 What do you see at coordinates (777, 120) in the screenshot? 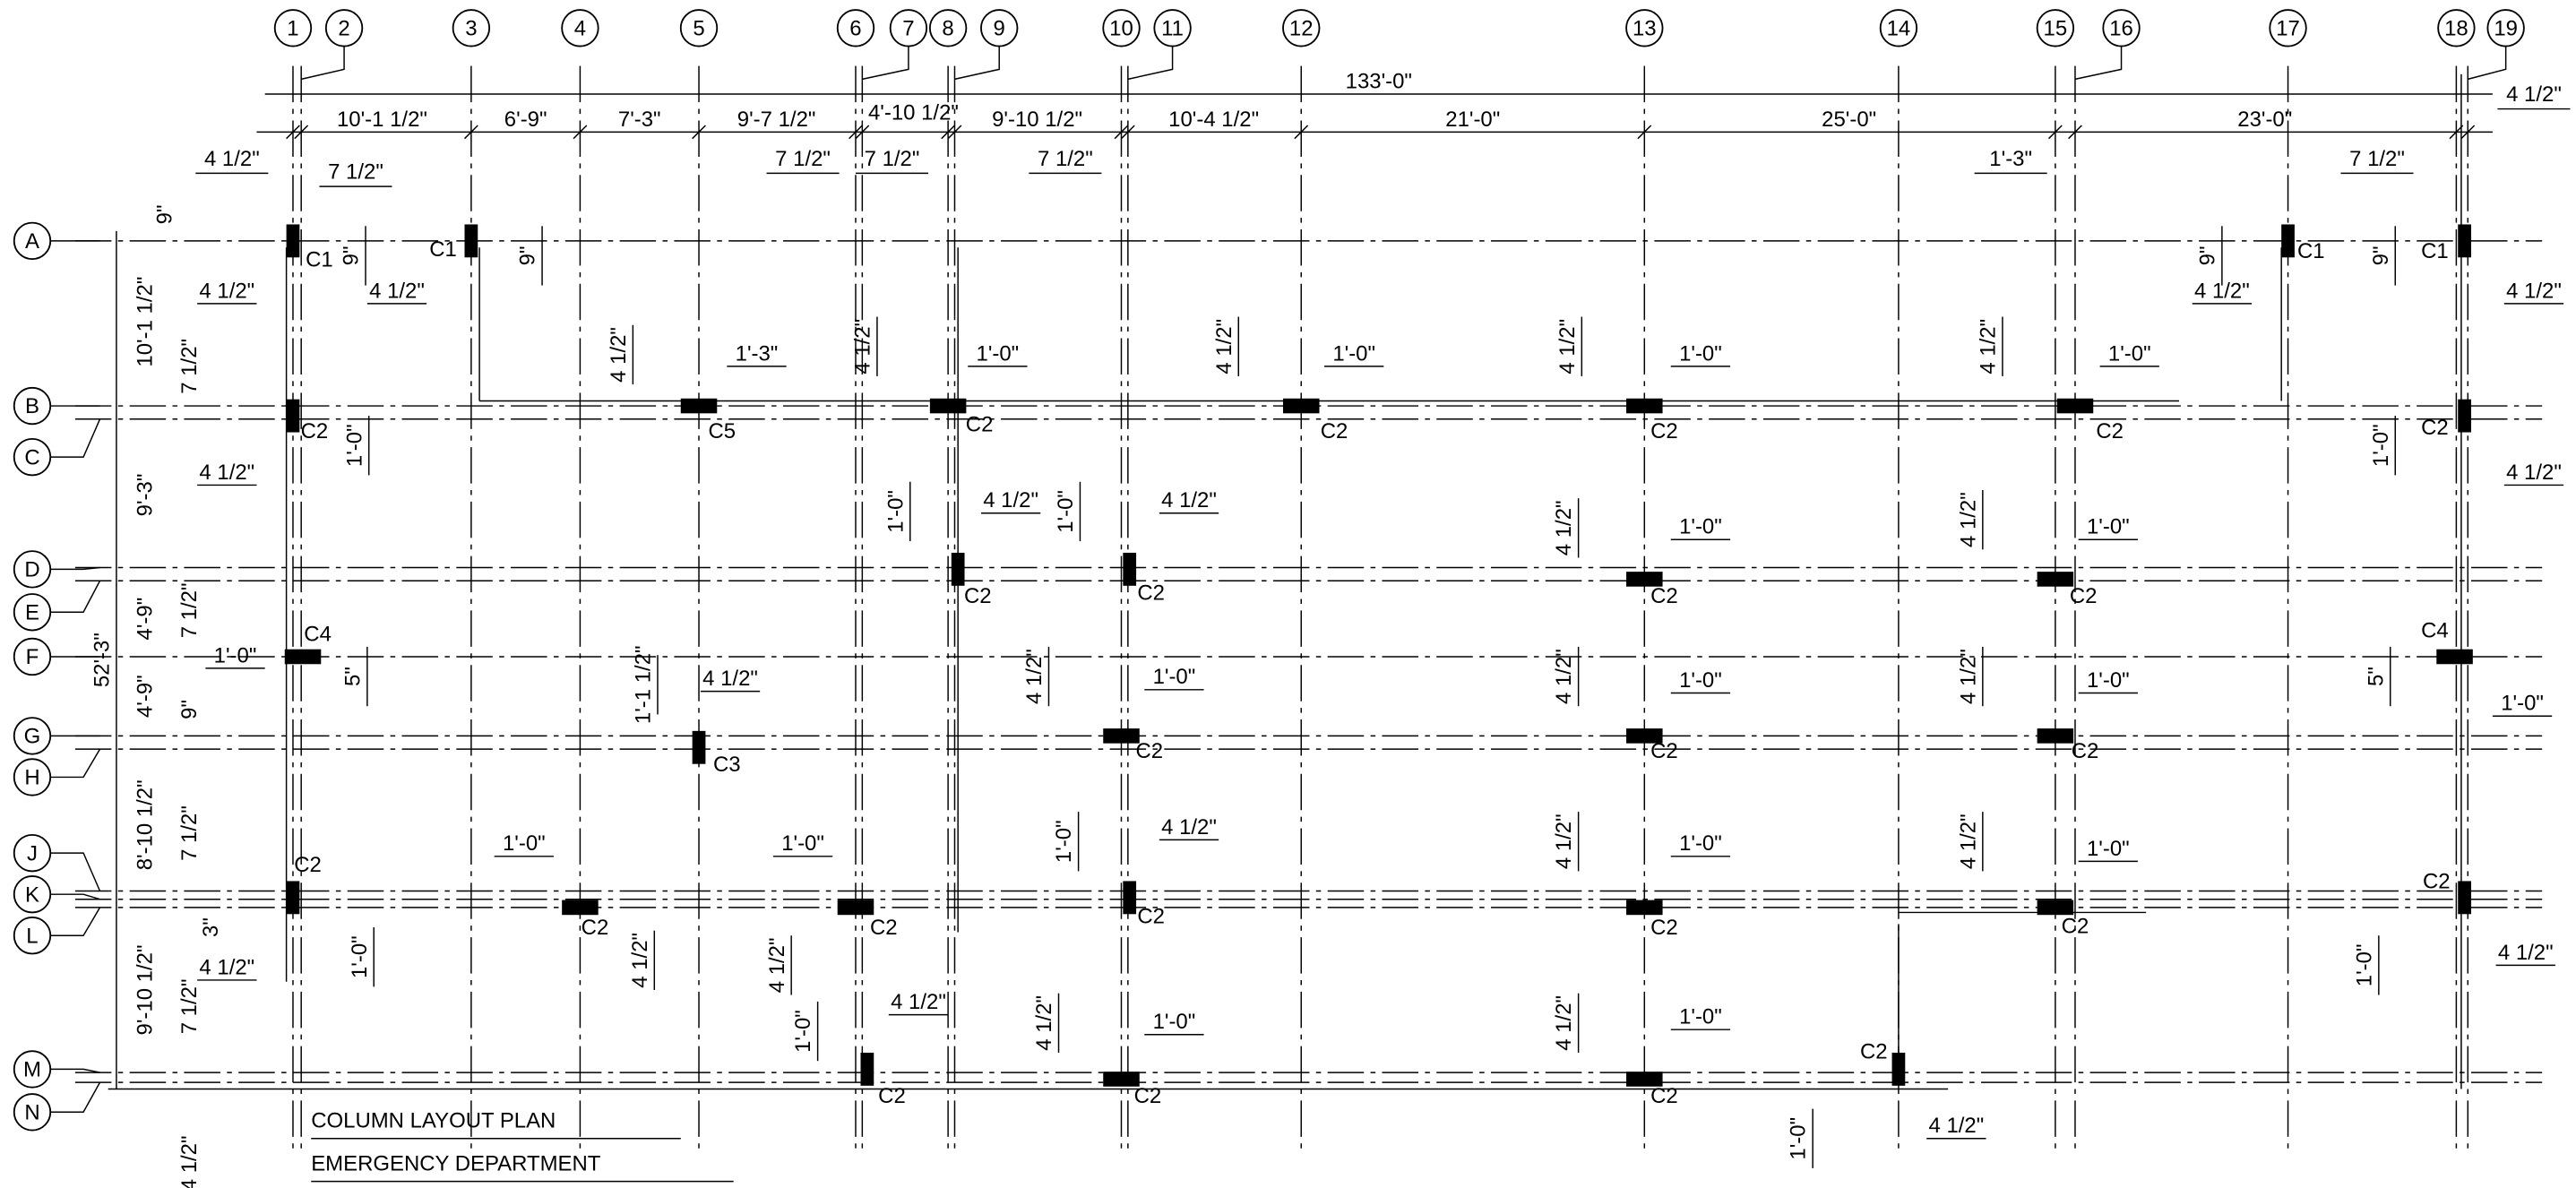
I see `label: 9'-7 1/2"` at bounding box center [777, 120].